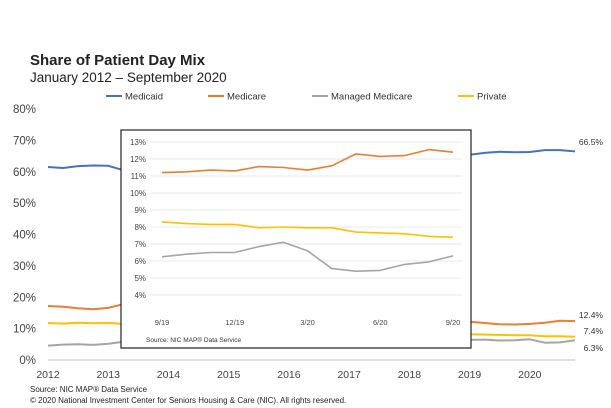 The height and width of the screenshot is (408, 611). Describe the element at coordinates (140, 295) in the screenshot. I see `inset-y-tick-label: 4%` at that location.